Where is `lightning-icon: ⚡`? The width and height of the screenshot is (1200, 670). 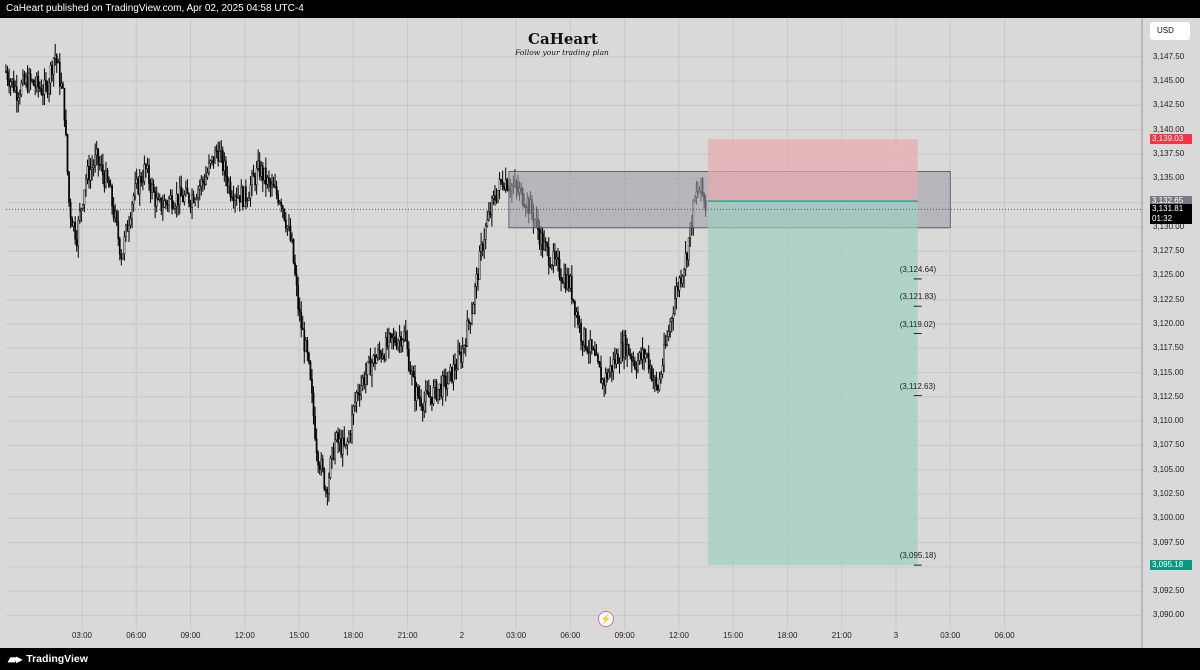
lightning-icon: ⚡ is located at coordinates (606, 619).